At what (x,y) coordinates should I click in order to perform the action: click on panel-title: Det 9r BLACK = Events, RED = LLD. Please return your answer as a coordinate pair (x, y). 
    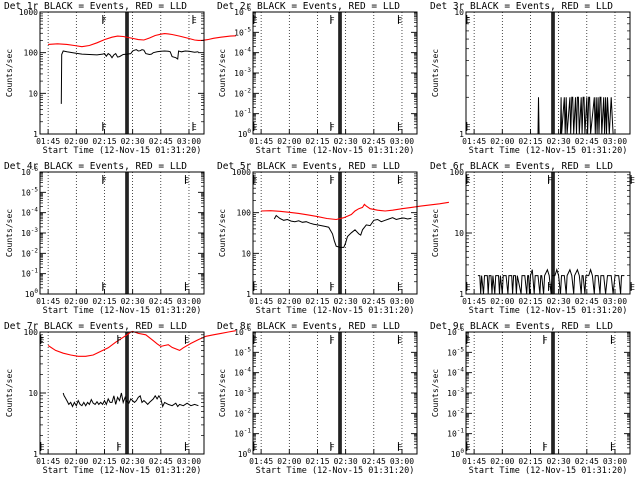
    Looking at the image, I should click on (521, 326).